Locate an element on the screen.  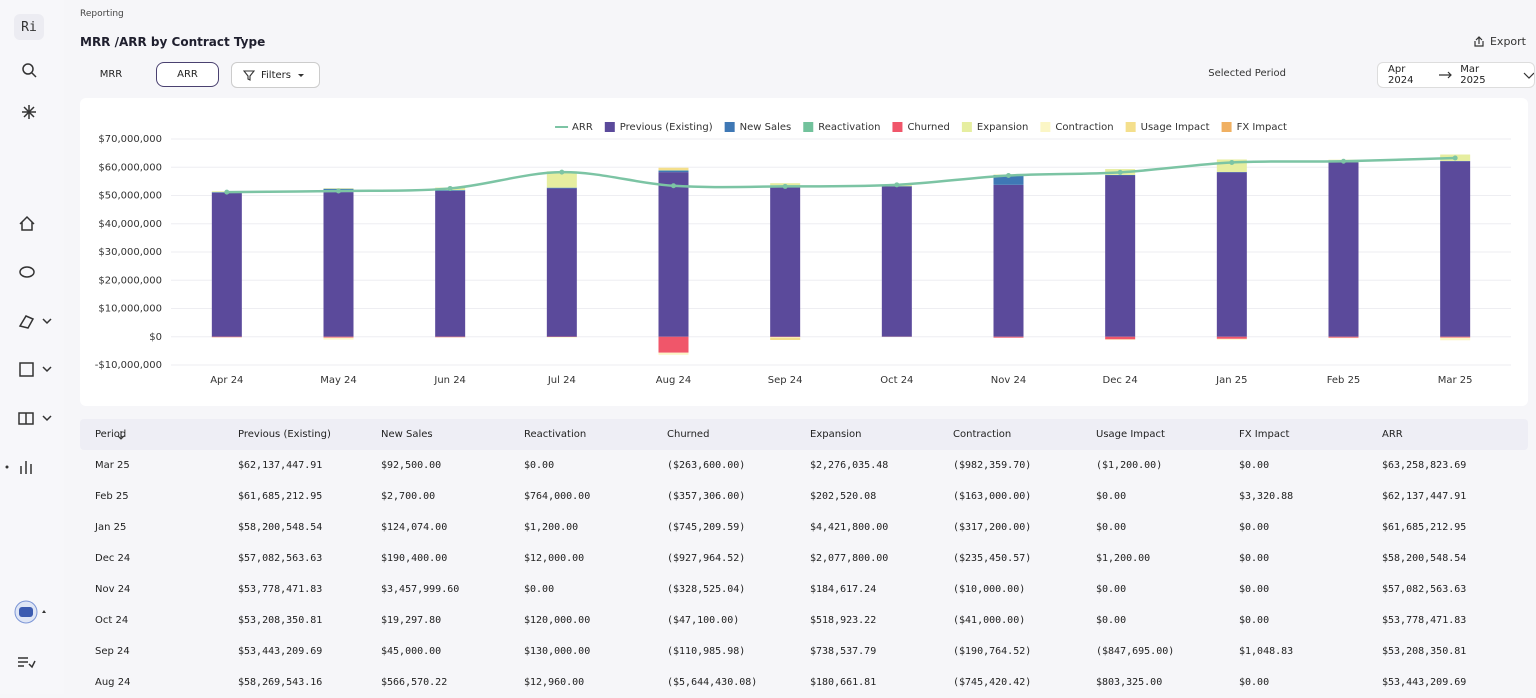
table-cell: Mar 25 is located at coordinates (112, 465).